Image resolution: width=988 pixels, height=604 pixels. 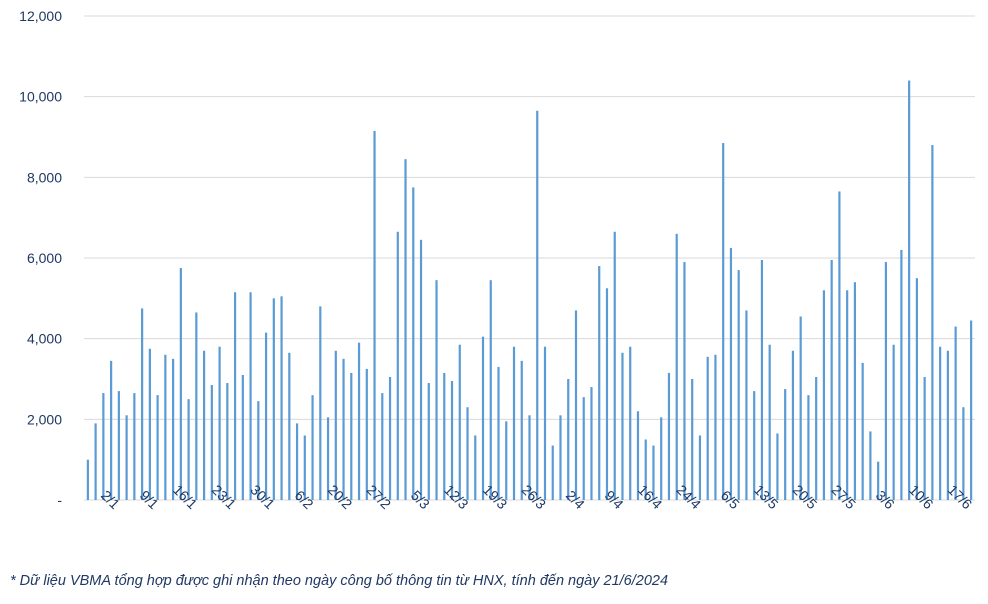 What do you see at coordinates (44, 258) in the screenshot?
I see `y-tick-label: 6,000` at bounding box center [44, 258].